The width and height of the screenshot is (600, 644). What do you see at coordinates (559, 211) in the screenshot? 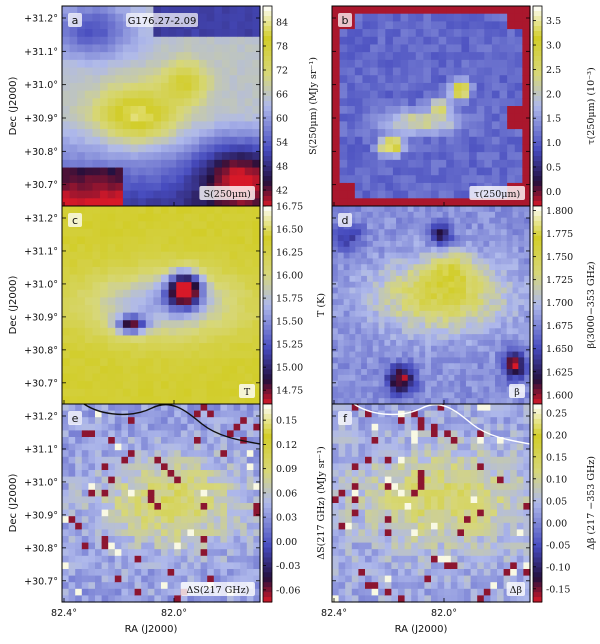
I see `colorbar-tick-label: 1.800` at bounding box center [559, 211].